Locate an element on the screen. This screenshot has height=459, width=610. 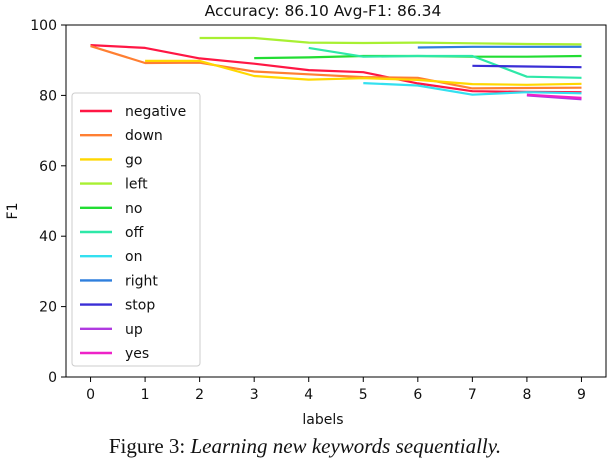
series-line-off is located at coordinates (445, 62).